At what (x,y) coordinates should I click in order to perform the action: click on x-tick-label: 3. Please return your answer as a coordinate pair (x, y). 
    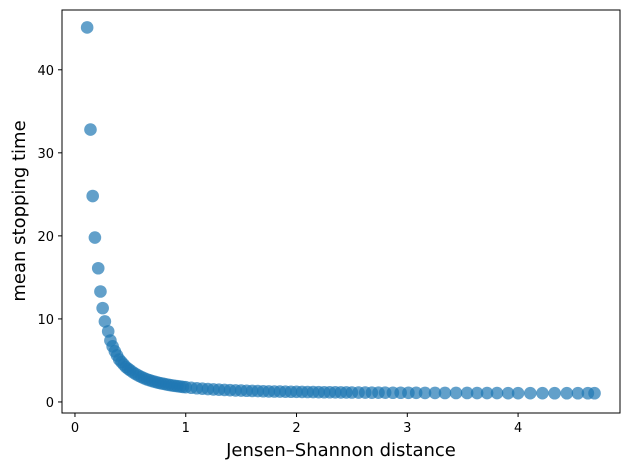
    Looking at the image, I should click on (407, 428).